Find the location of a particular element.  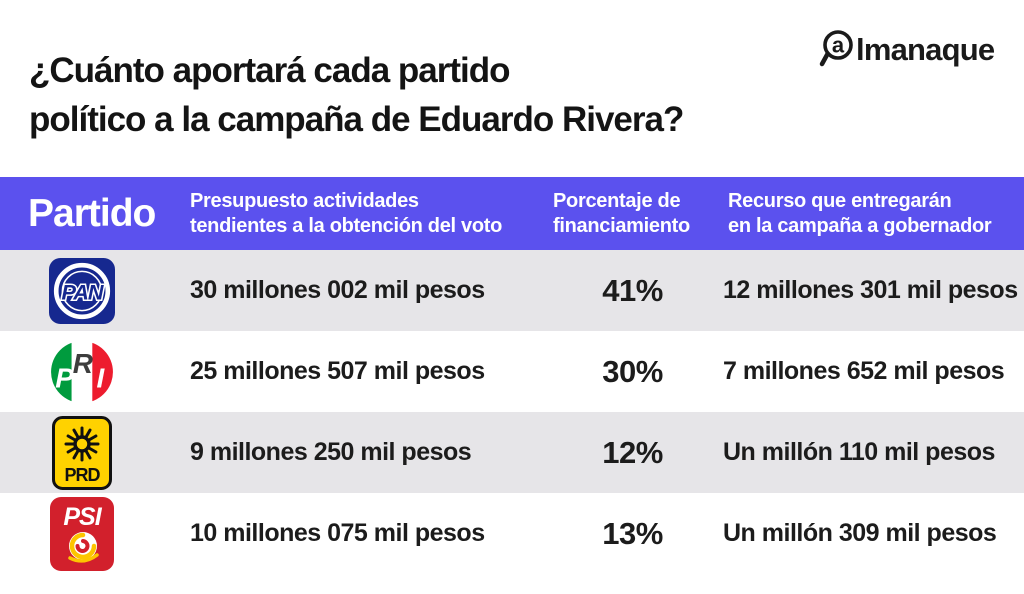

resource-value: Un millón 309 mil pesos is located at coordinates (860, 533).